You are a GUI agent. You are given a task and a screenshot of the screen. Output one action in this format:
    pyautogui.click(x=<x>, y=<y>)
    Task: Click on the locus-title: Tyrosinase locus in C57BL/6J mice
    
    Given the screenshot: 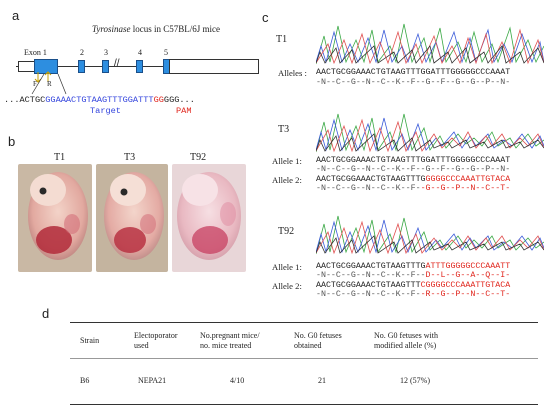 What is the action you would take?
    pyautogui.click(x=156, y=29)
    